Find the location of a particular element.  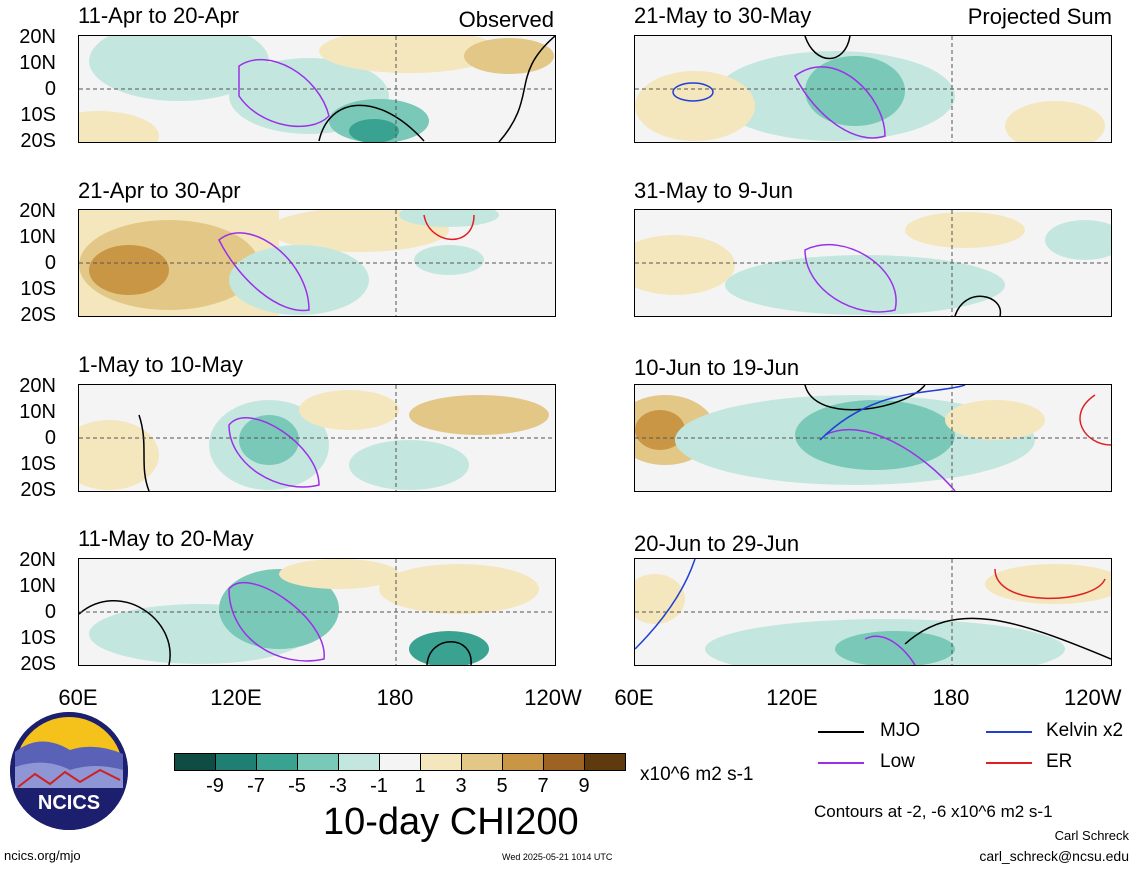

observed-label: Observed is located at coordinates (506, 19).